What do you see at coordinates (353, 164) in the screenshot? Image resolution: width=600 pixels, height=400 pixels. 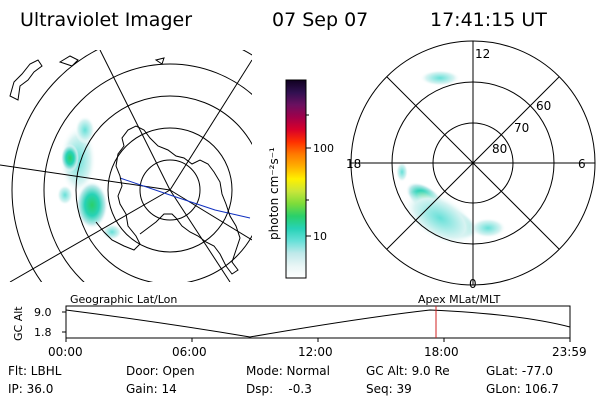 I see `mlt-label-18: 18` at bounding box center [353, 164].